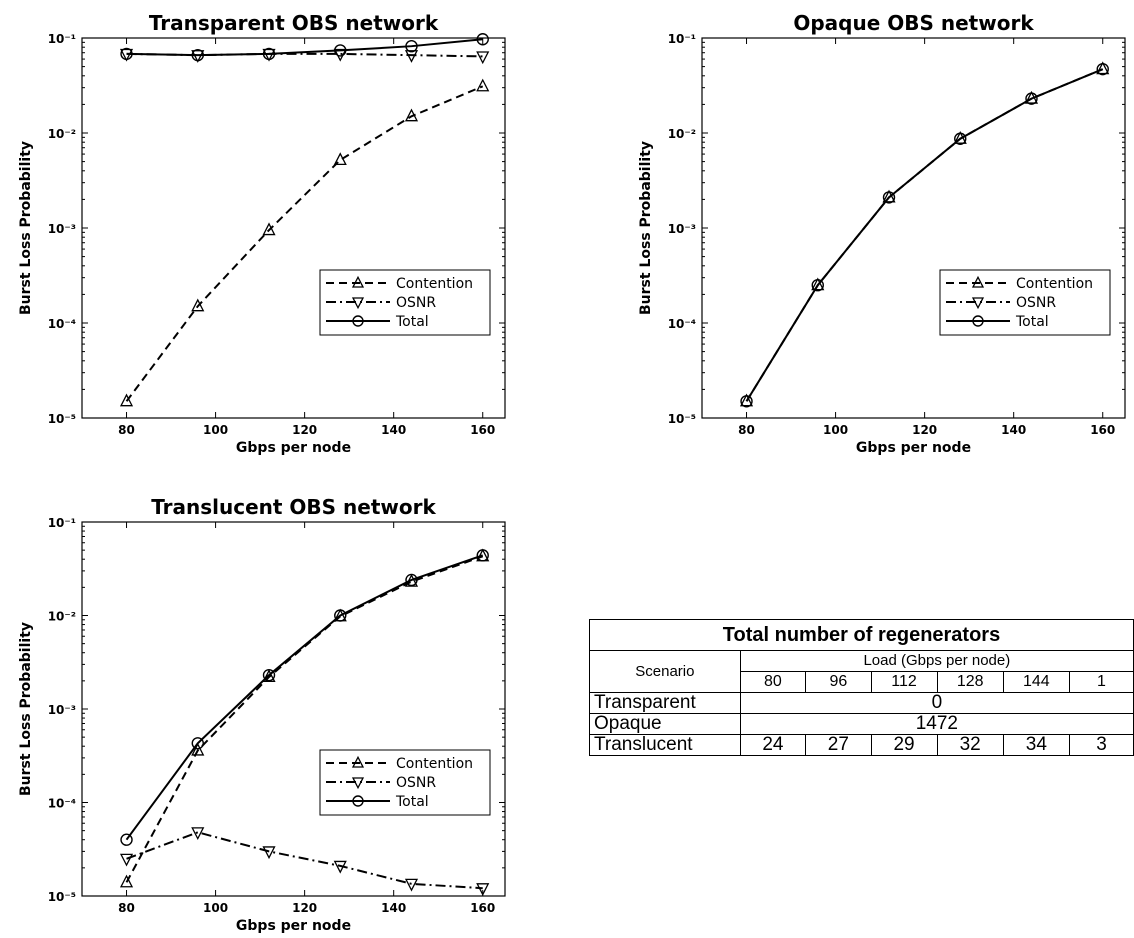 The height and width of the screenshot is (938, 1134). What do you see at coordinates (970, 682) in the screenshot?
I see `load-col: 128` at bounding box center [970, 682].